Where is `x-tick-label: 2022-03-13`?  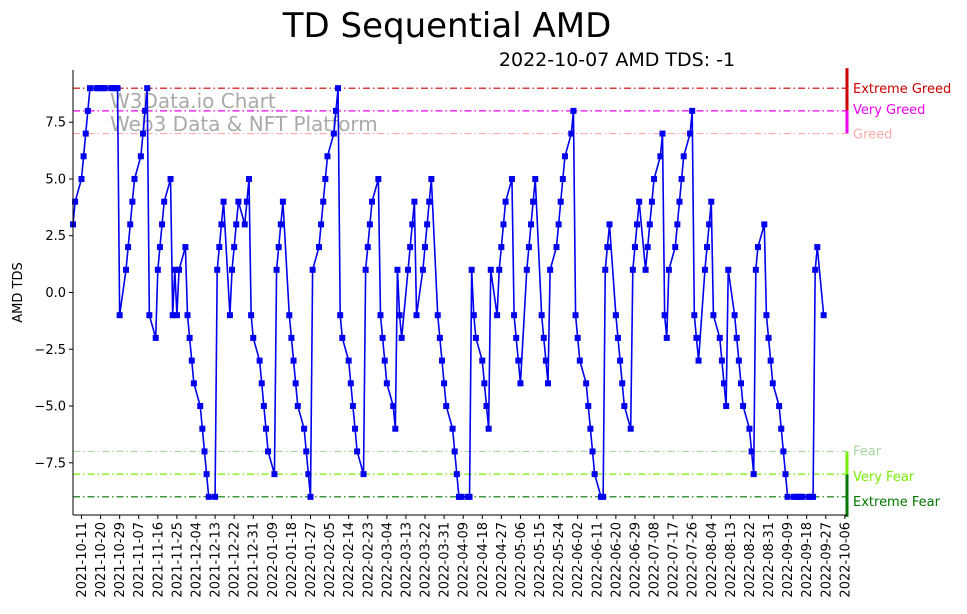 x-tick-label: 2022-03-13 is located at coordinates (406, 560).